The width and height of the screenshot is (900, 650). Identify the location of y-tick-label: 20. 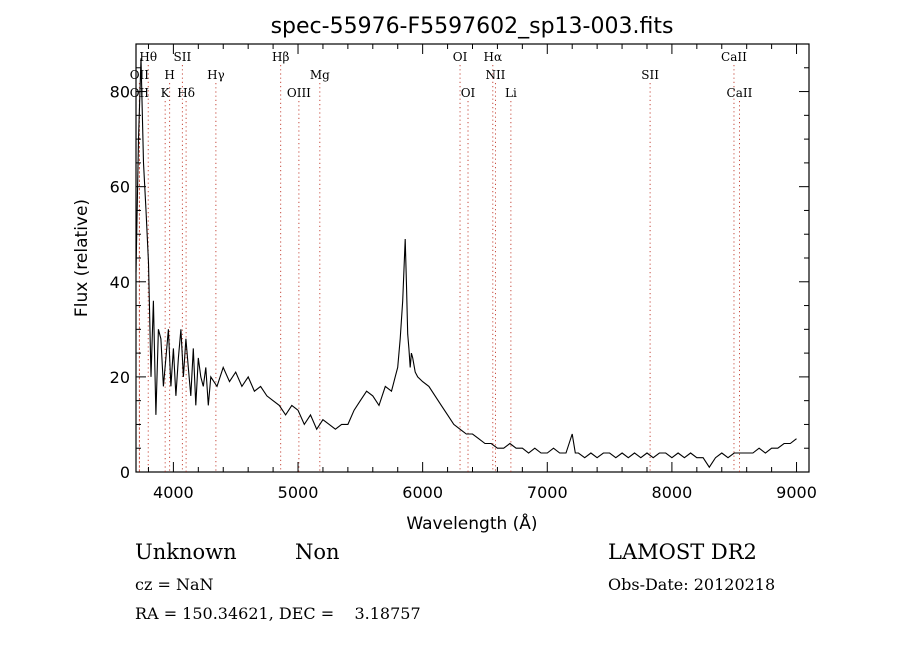
(120, 377).